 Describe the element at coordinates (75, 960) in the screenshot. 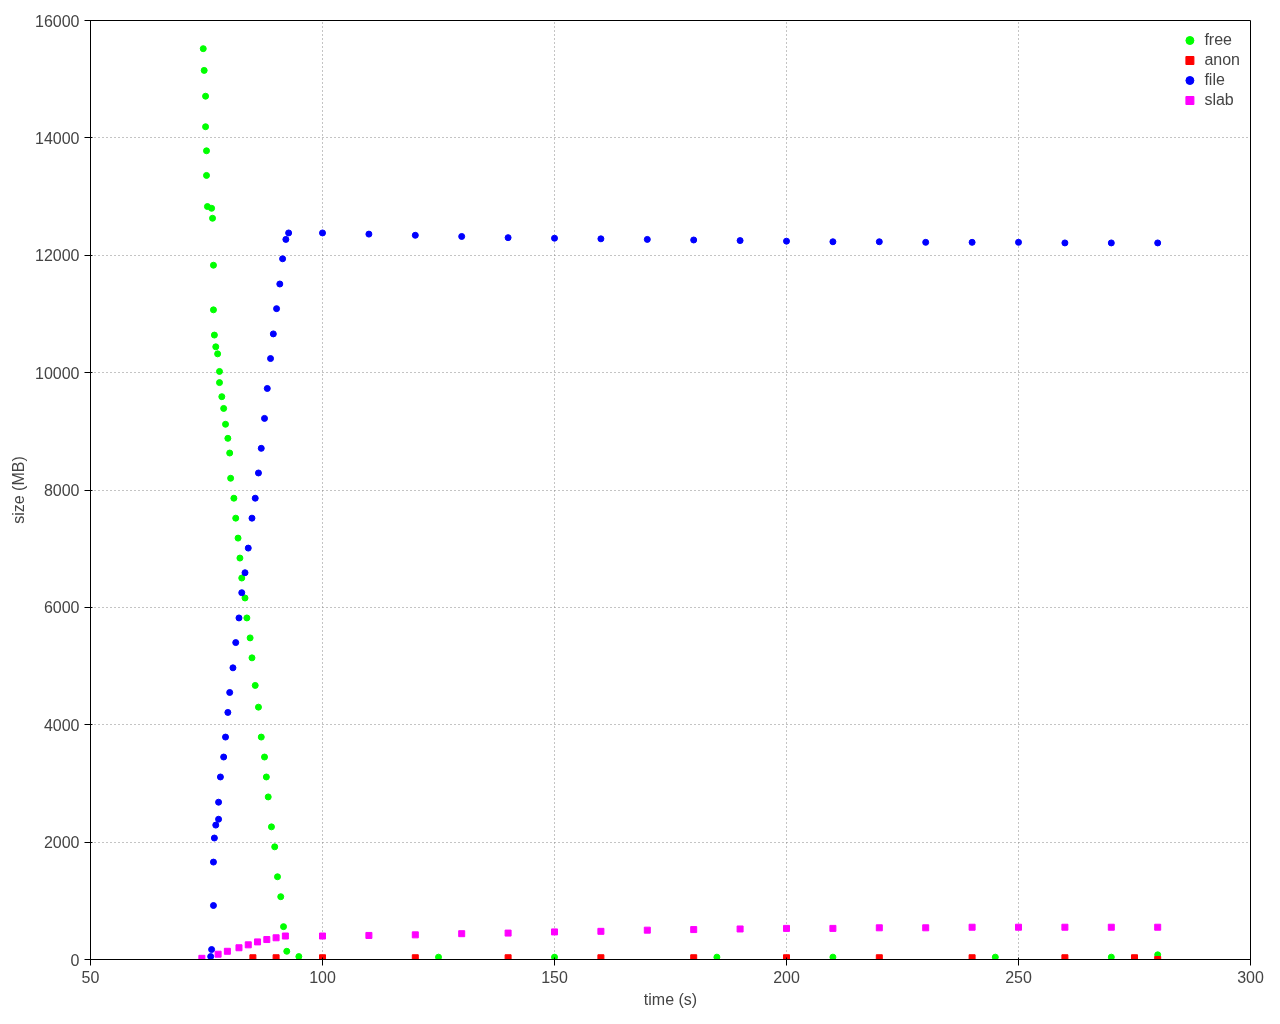

I see `y-tick-label: 0` at that location.